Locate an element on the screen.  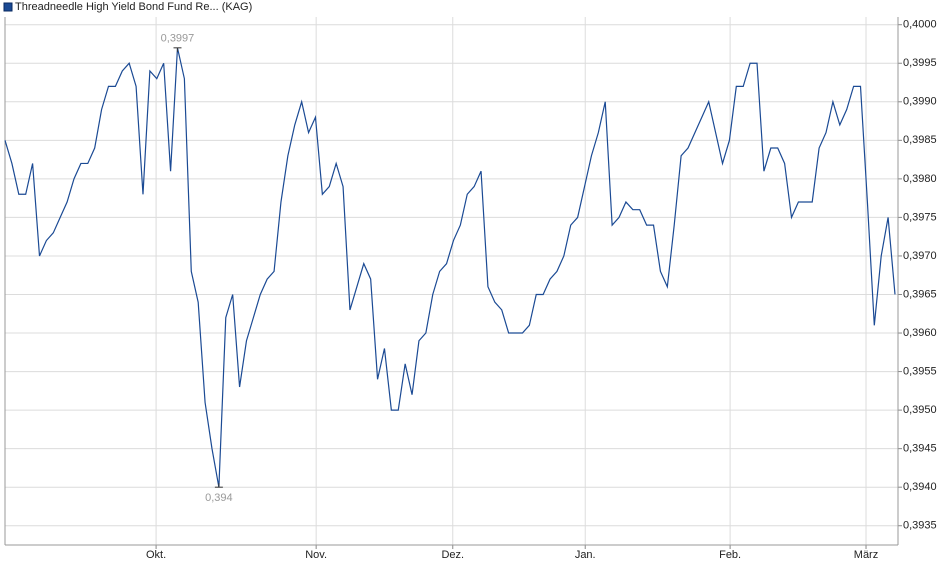
y-tick-label: 0,3955 is located at coordinates (920, 371).